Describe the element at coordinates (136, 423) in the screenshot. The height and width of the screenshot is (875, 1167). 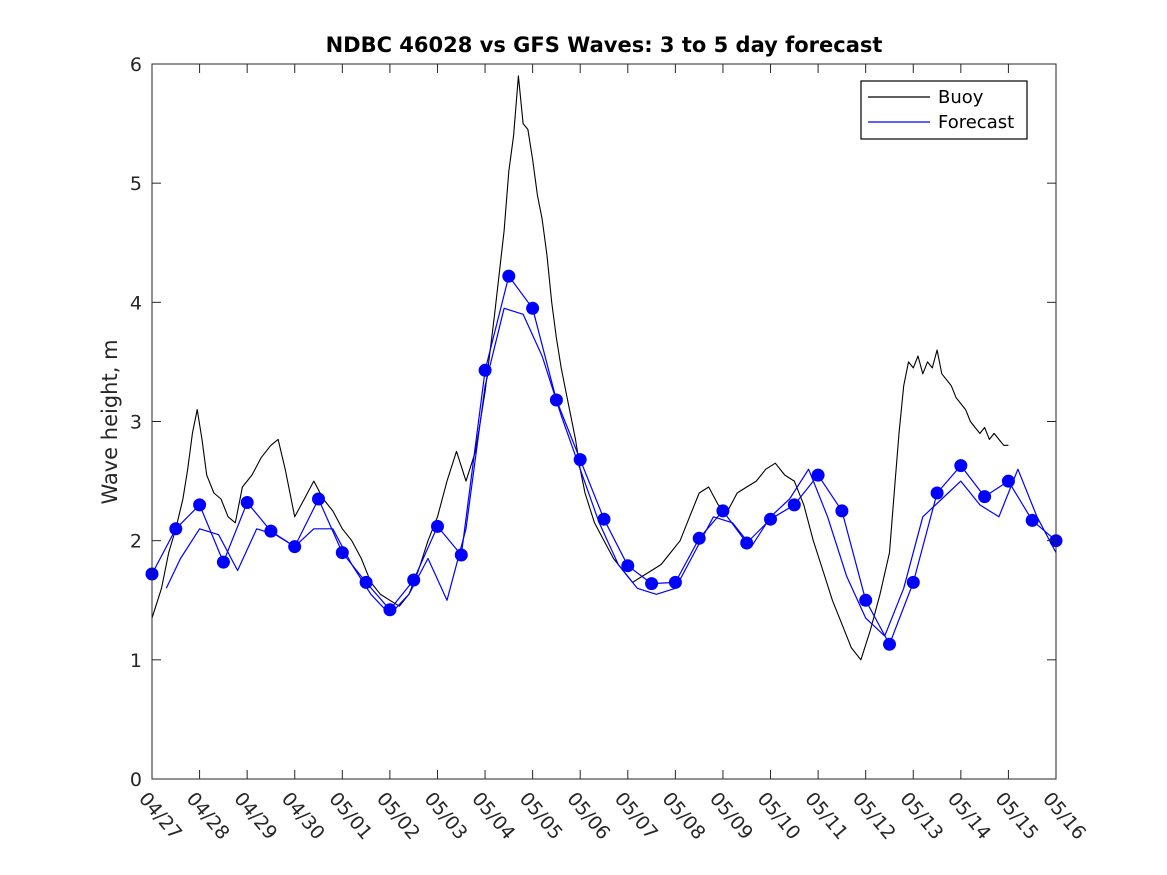
I see `y-tick-label: 3` at that location.